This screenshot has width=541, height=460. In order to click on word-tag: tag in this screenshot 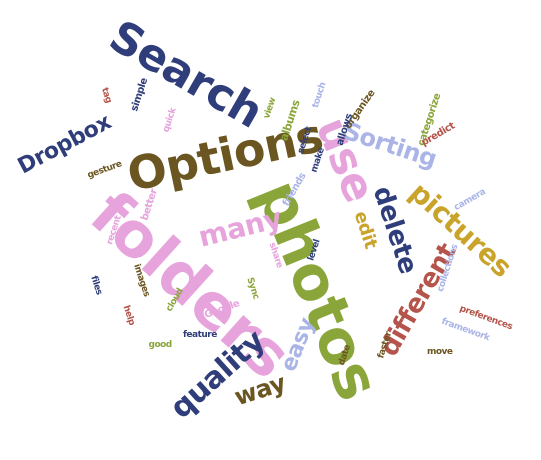, I will do `click(105, 95)`.